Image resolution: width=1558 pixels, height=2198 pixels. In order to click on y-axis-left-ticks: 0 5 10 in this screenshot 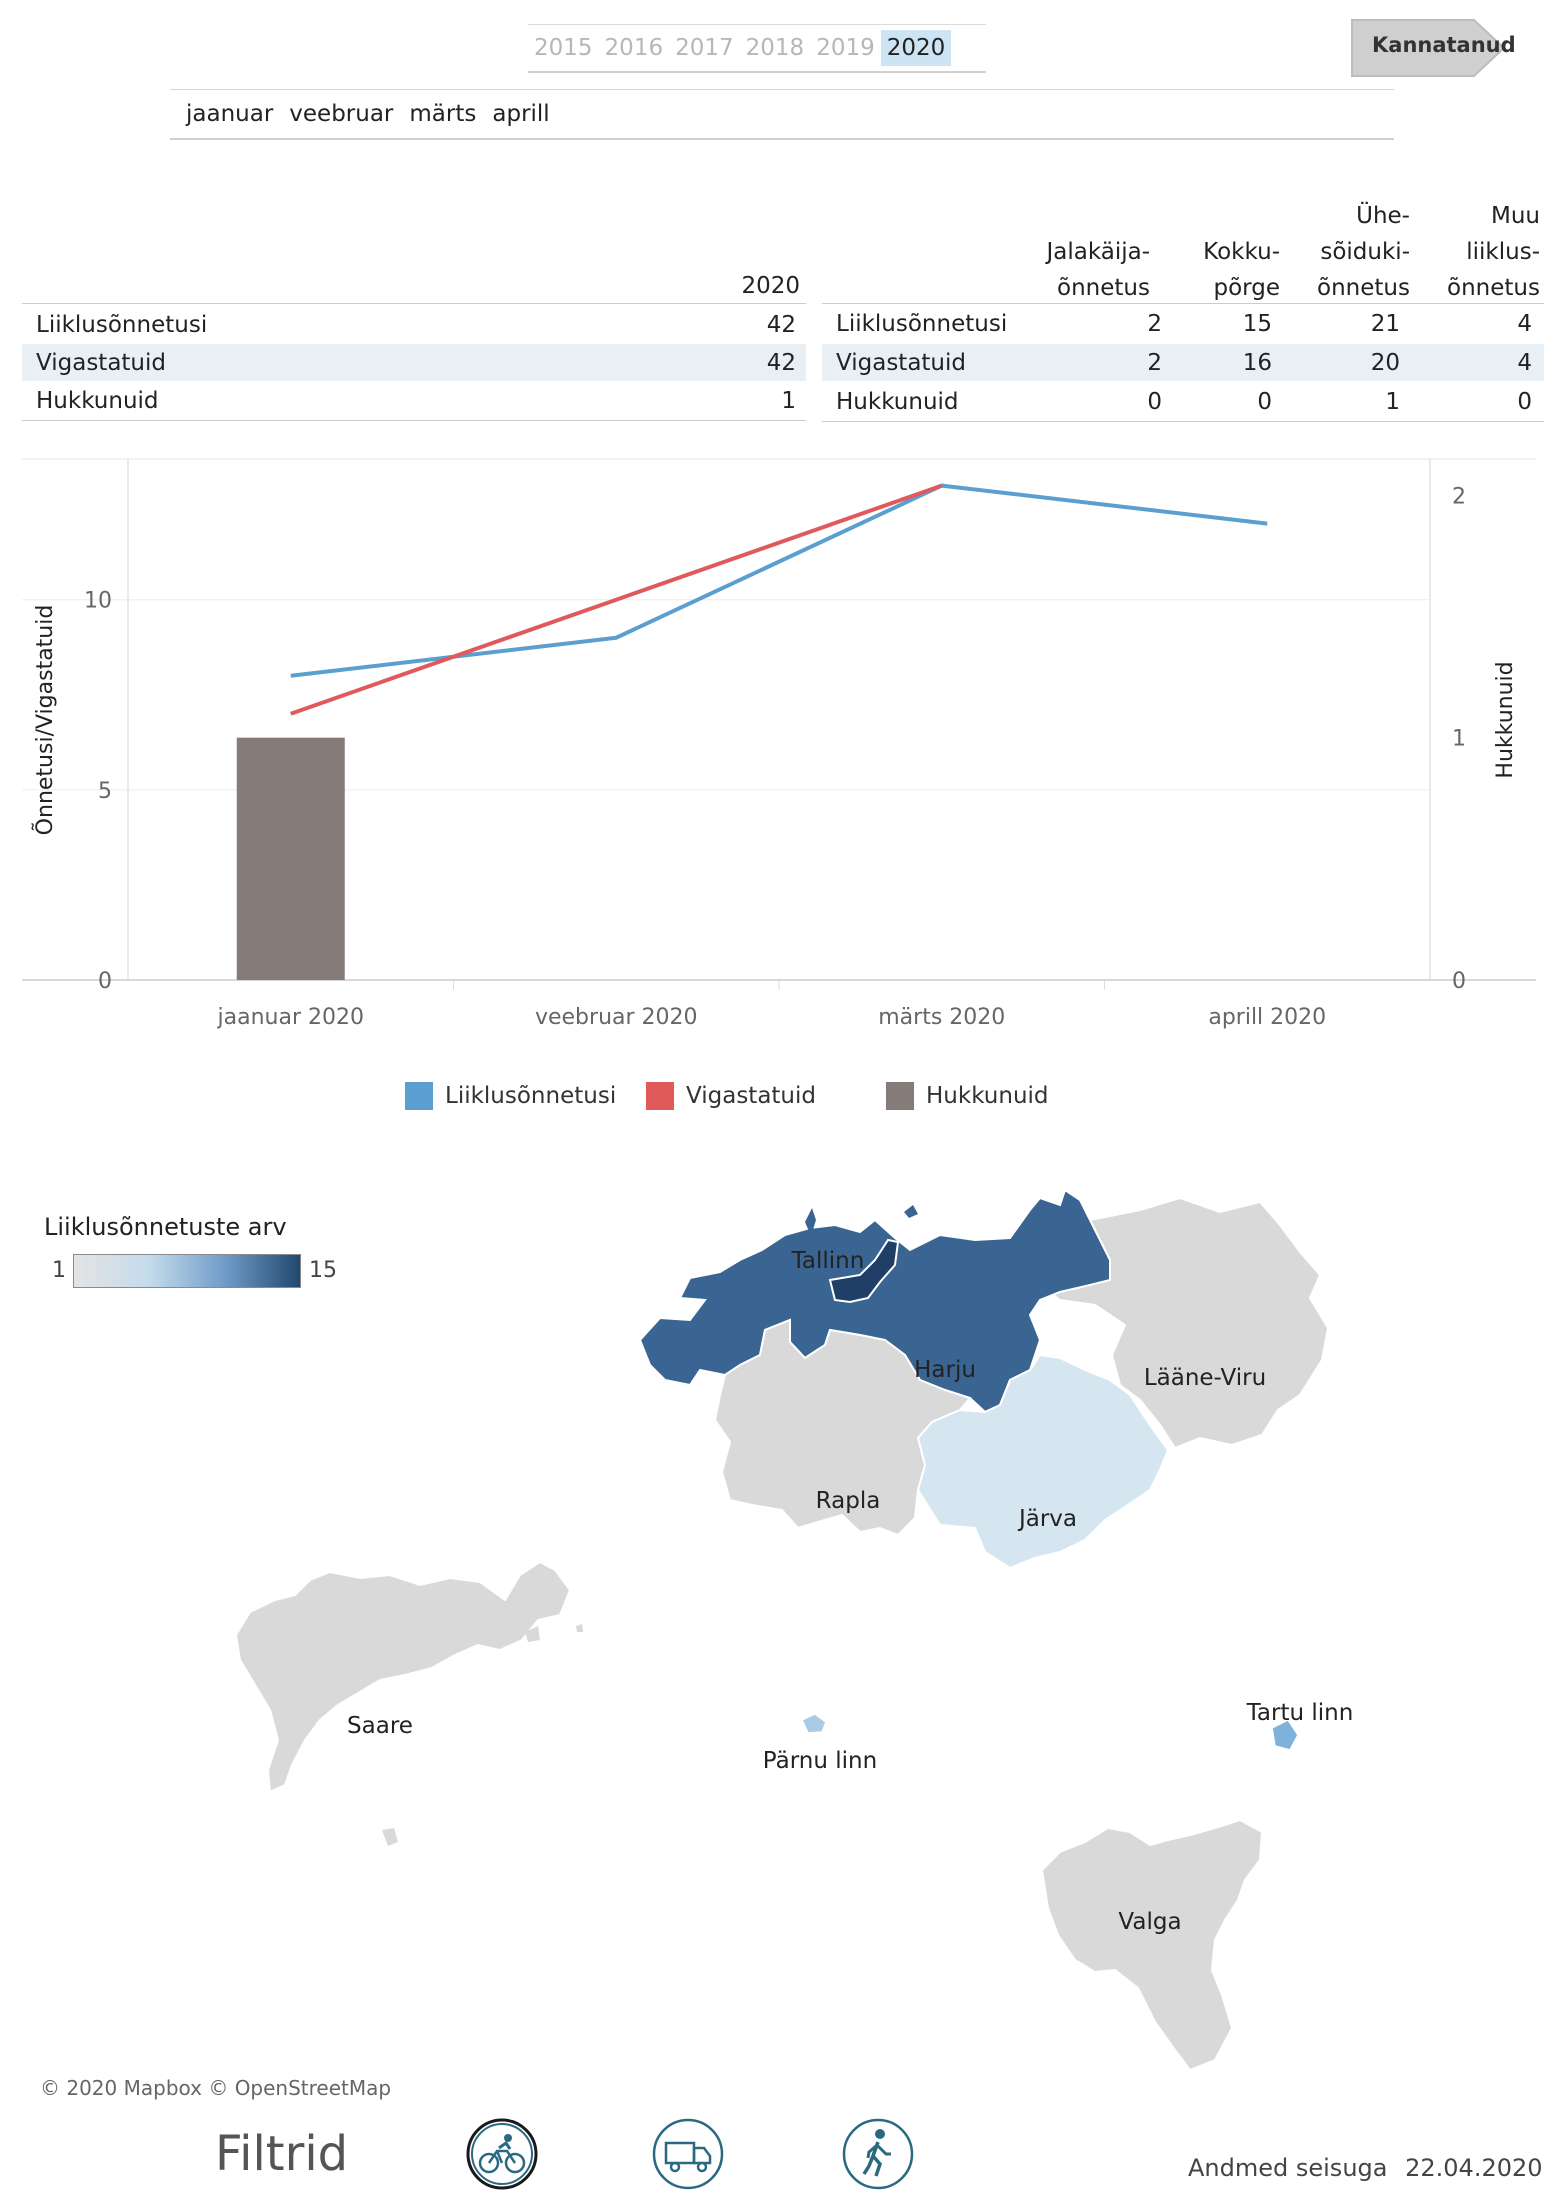, I will do `click(98, 791)`.